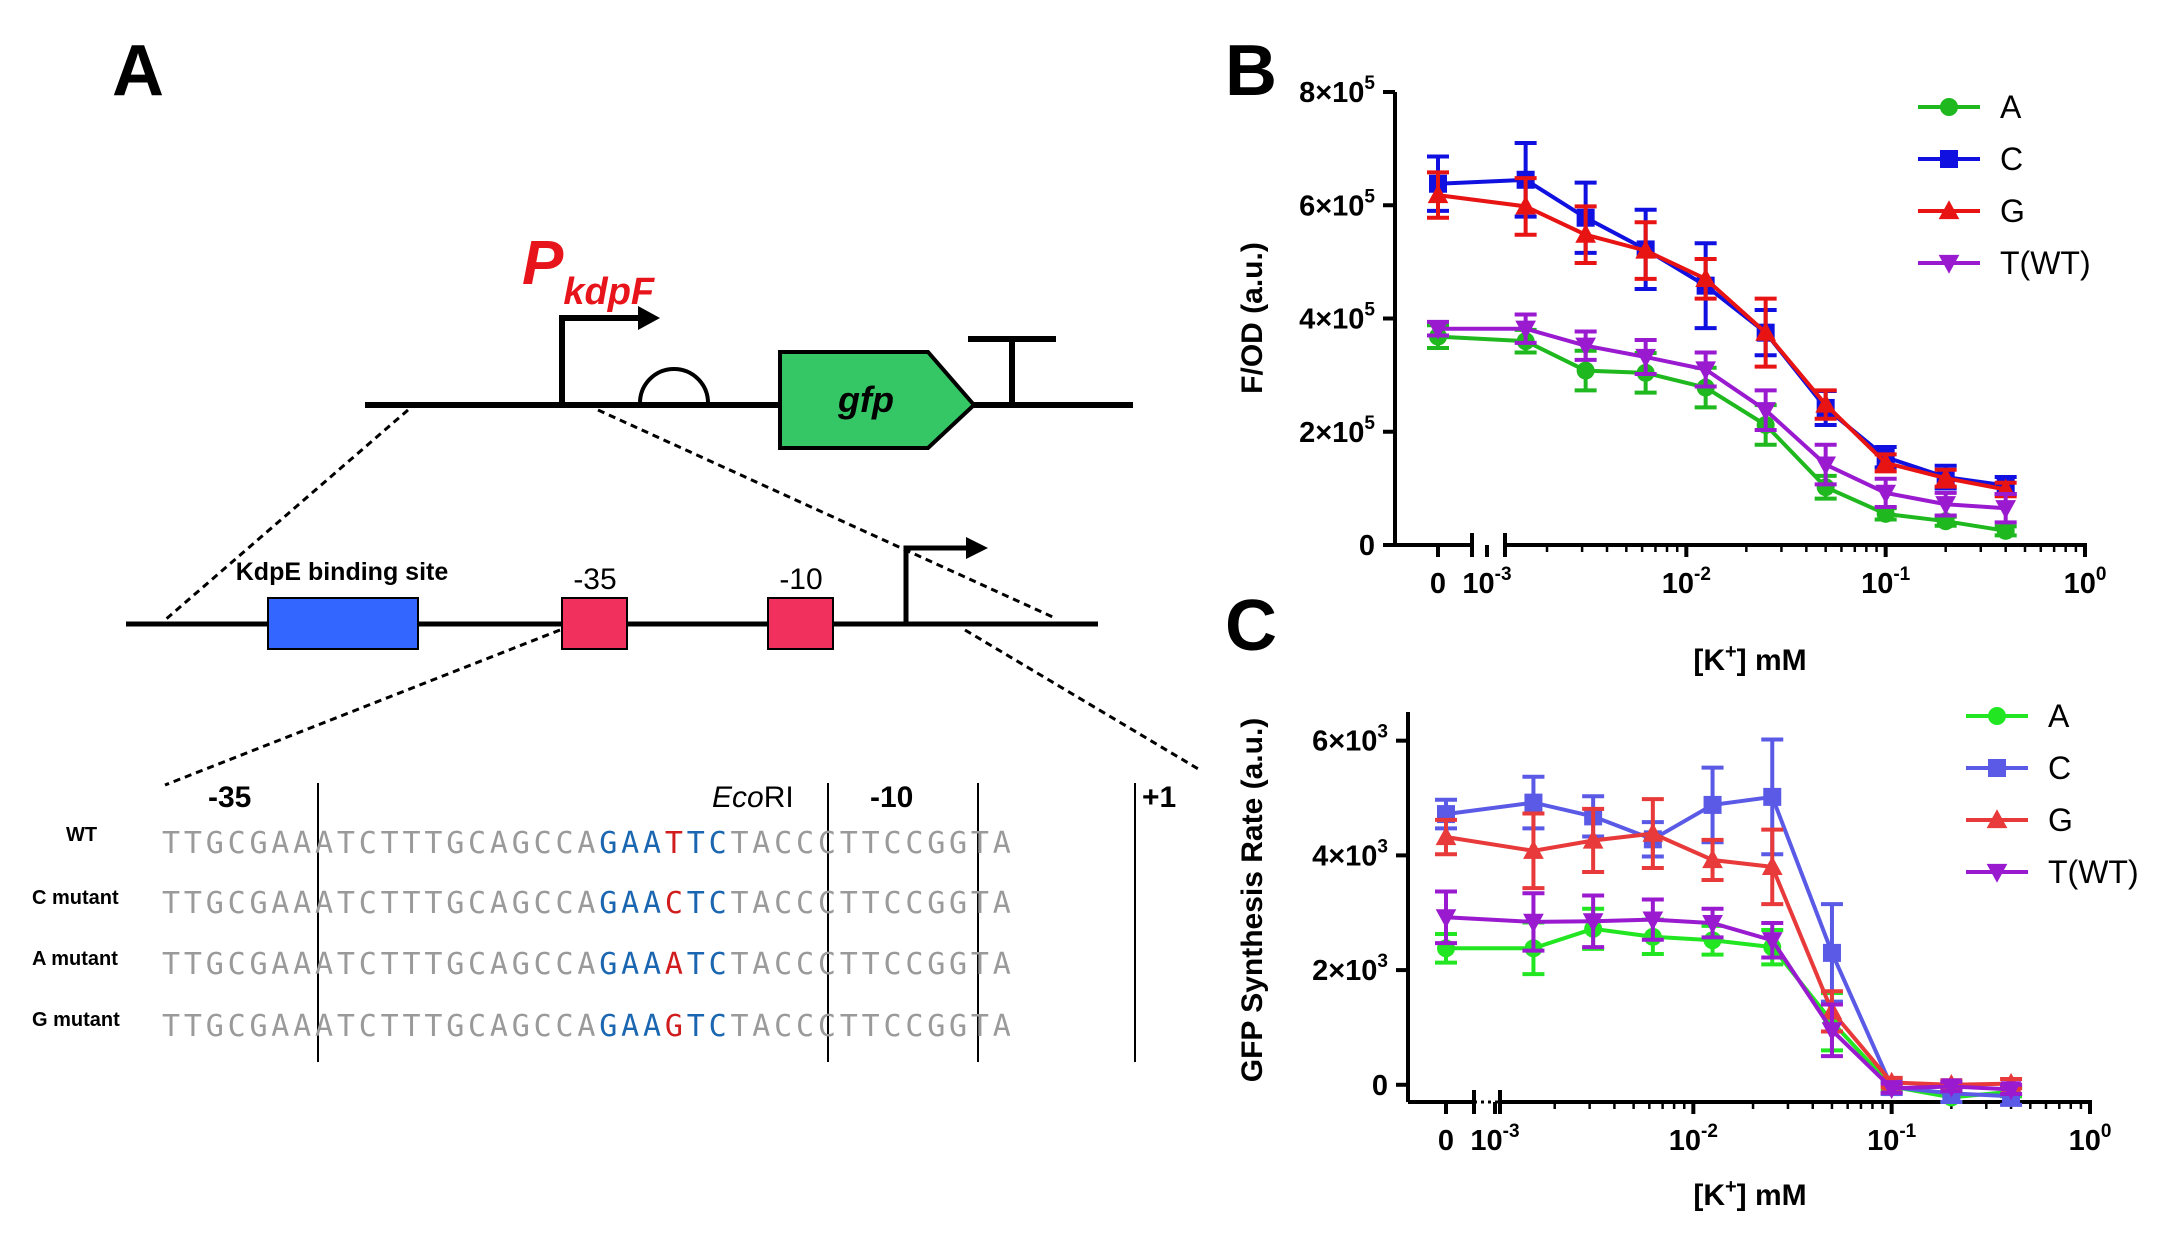 This screenshot has height=1242, width=2184. What do you see at coordinates (76, 1020) in the screenshot?
I see `seq-row-label: G mutant` at bounding box center [76, 1020].